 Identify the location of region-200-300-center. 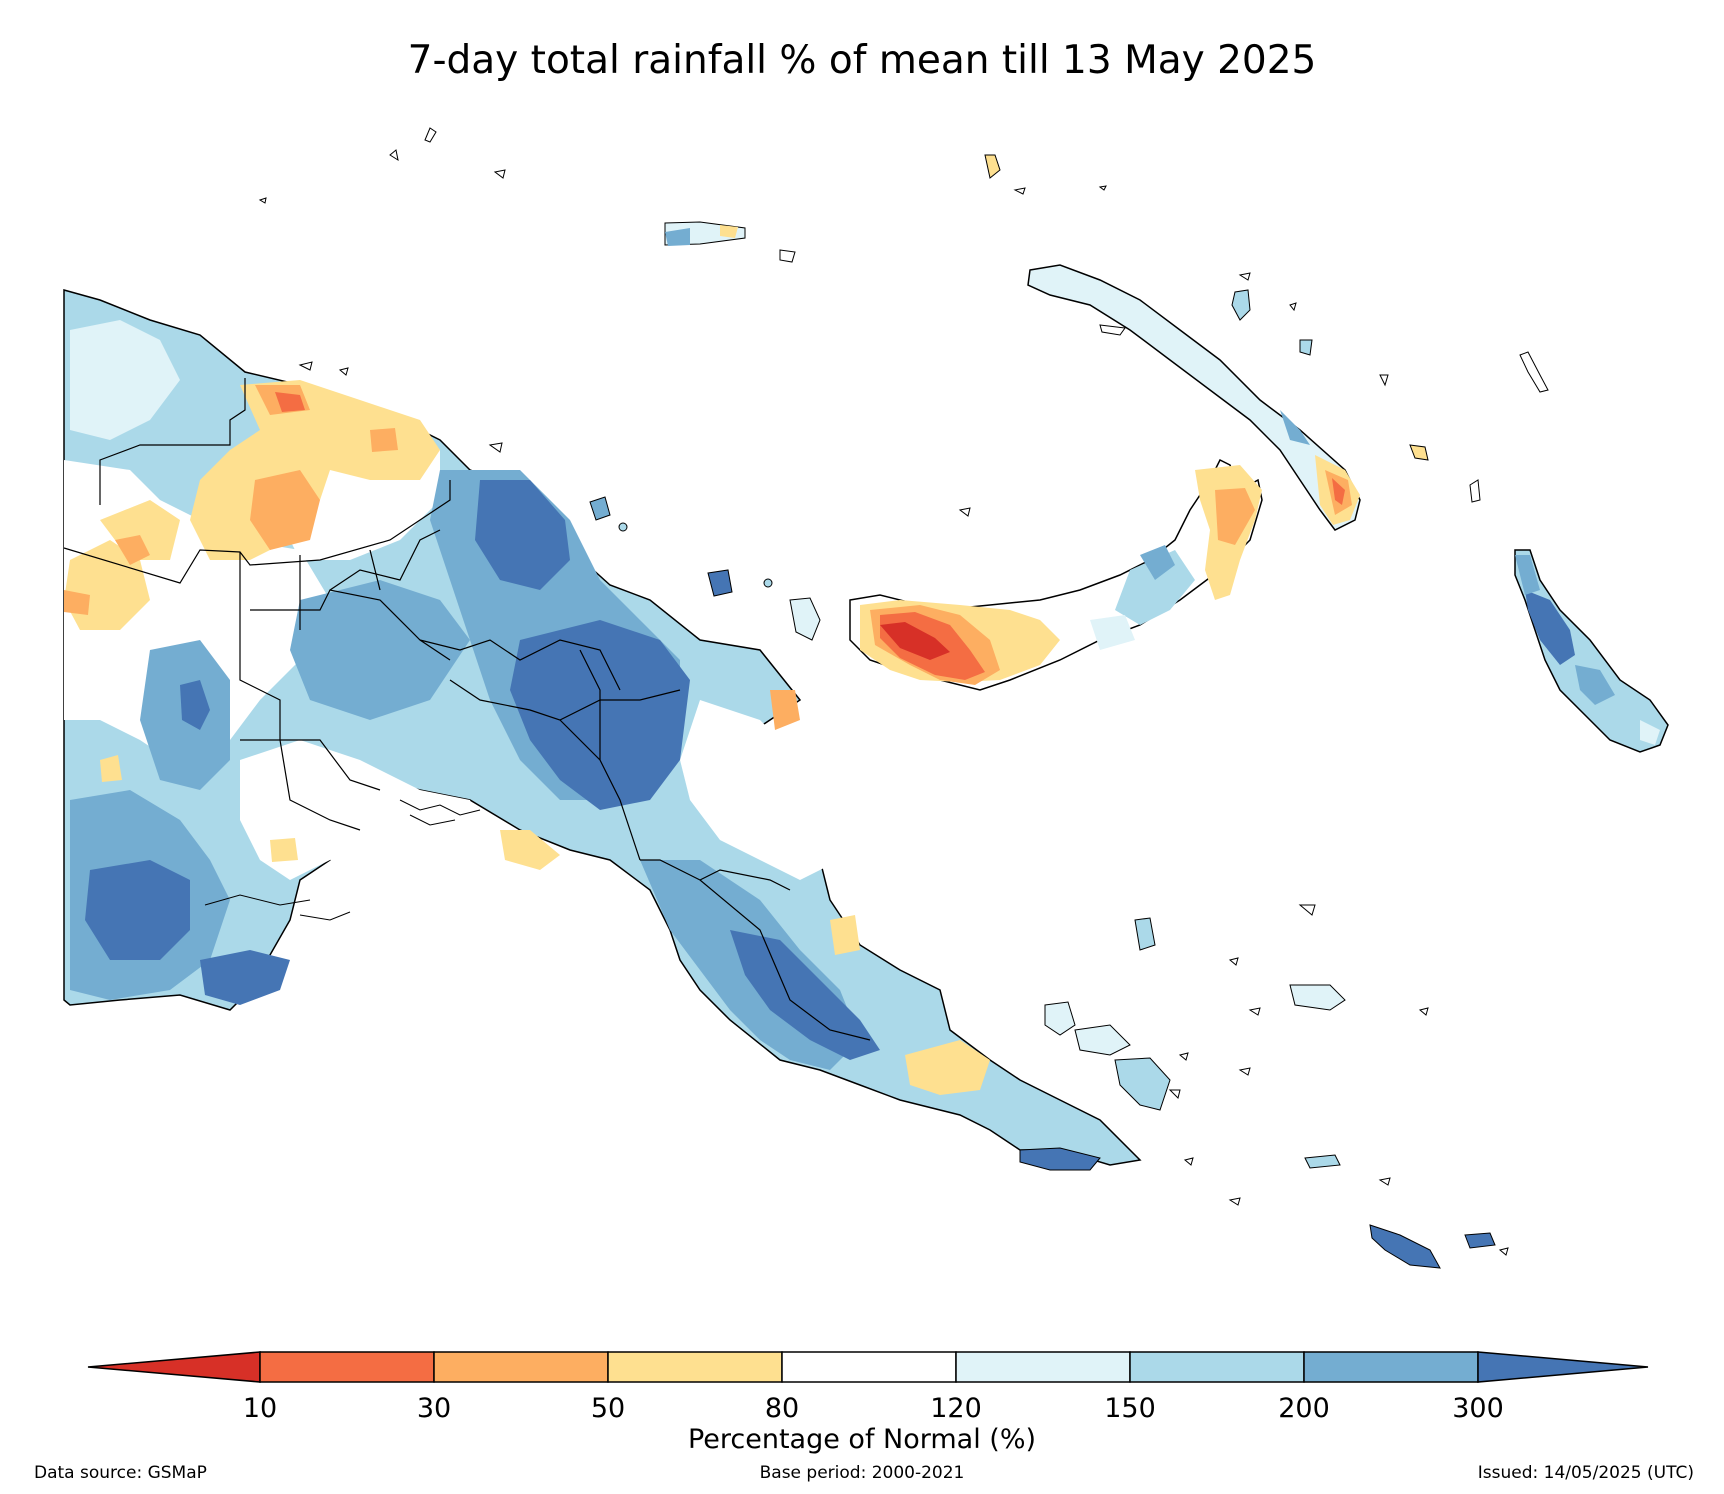
(380, 650).